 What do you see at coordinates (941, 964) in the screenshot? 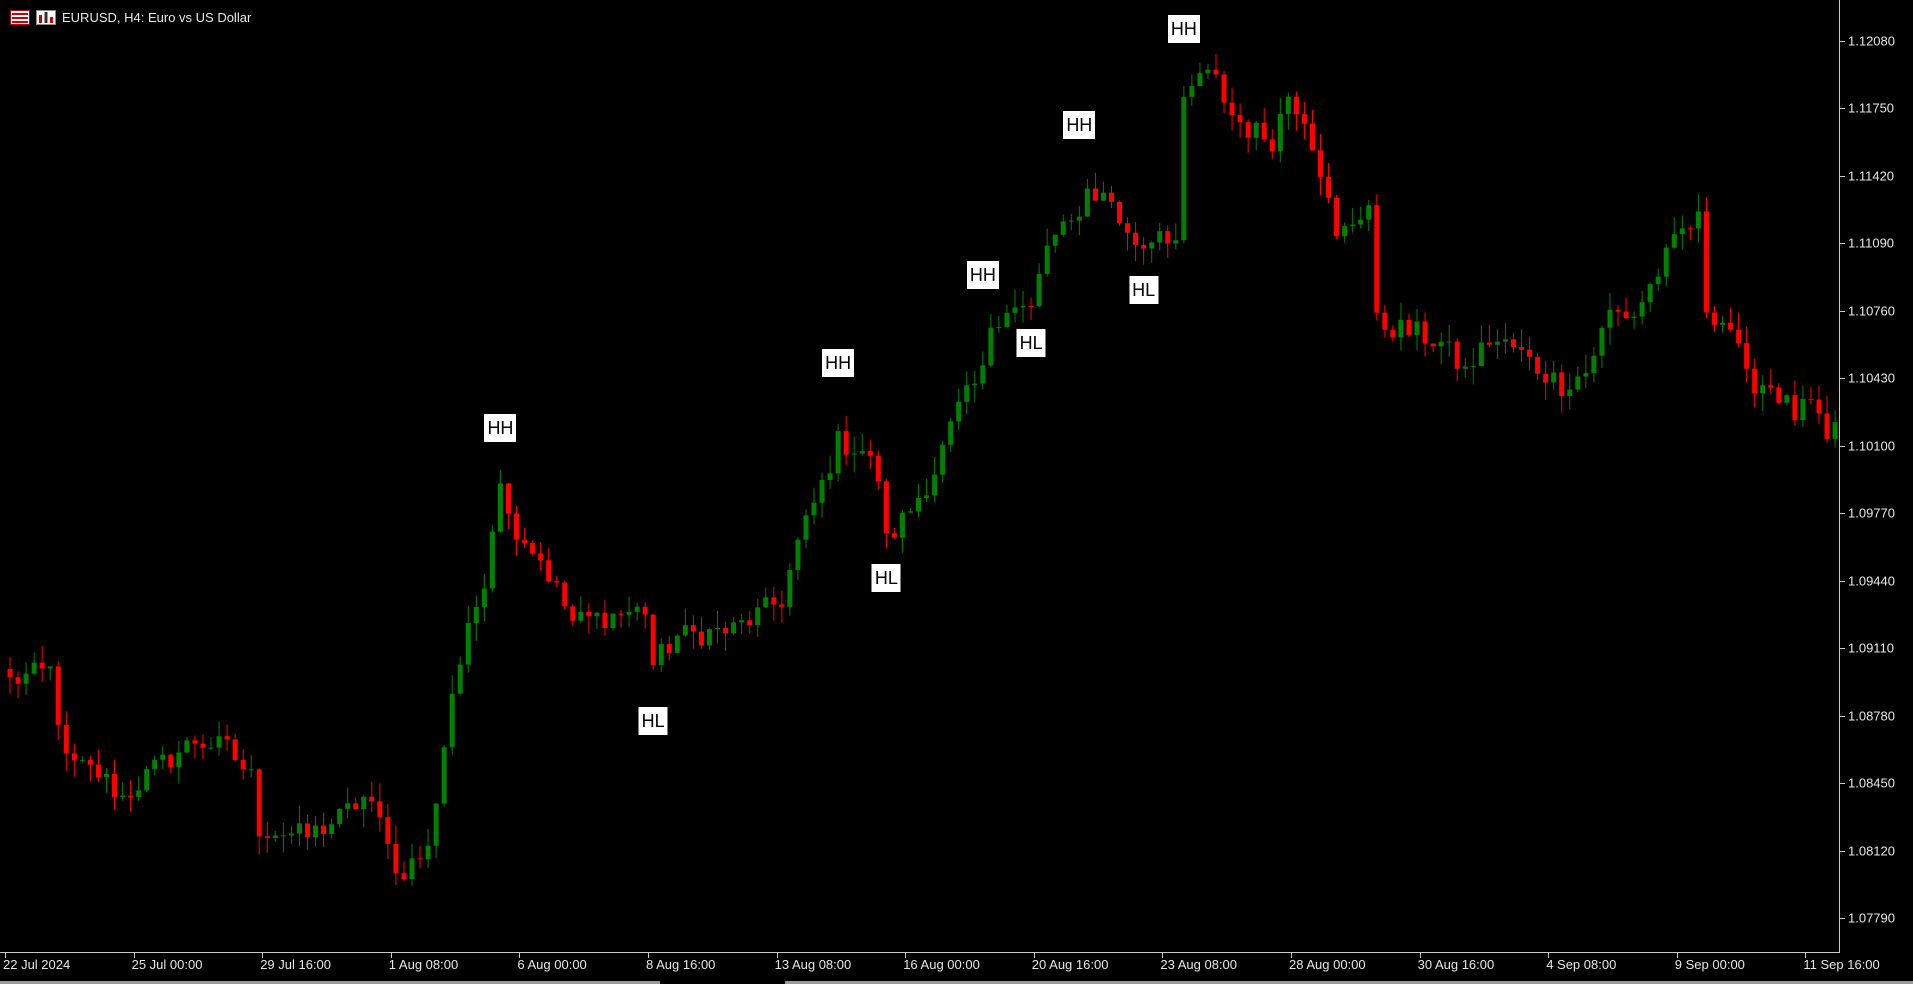
I see `time-label: 16 Aug 00:00` at bounding box center [941, 964].